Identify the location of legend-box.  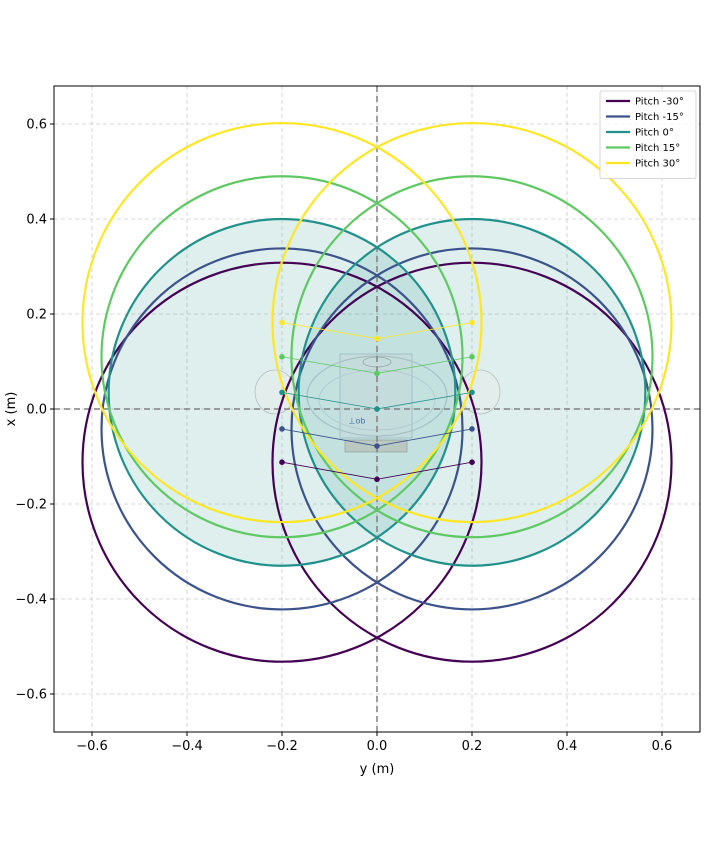
(648, 134).